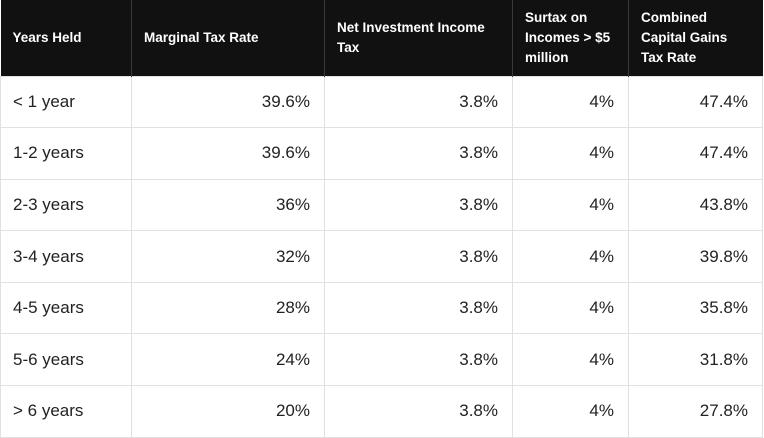 This screenshot has width=764, height=438. I want to click on table-row: 2-3 years 36% 3.8% 4% 43.8%, so click(381, 205).